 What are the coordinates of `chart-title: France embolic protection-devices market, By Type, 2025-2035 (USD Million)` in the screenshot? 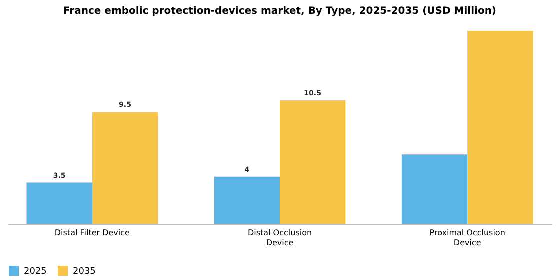 It's located at (280, 11).